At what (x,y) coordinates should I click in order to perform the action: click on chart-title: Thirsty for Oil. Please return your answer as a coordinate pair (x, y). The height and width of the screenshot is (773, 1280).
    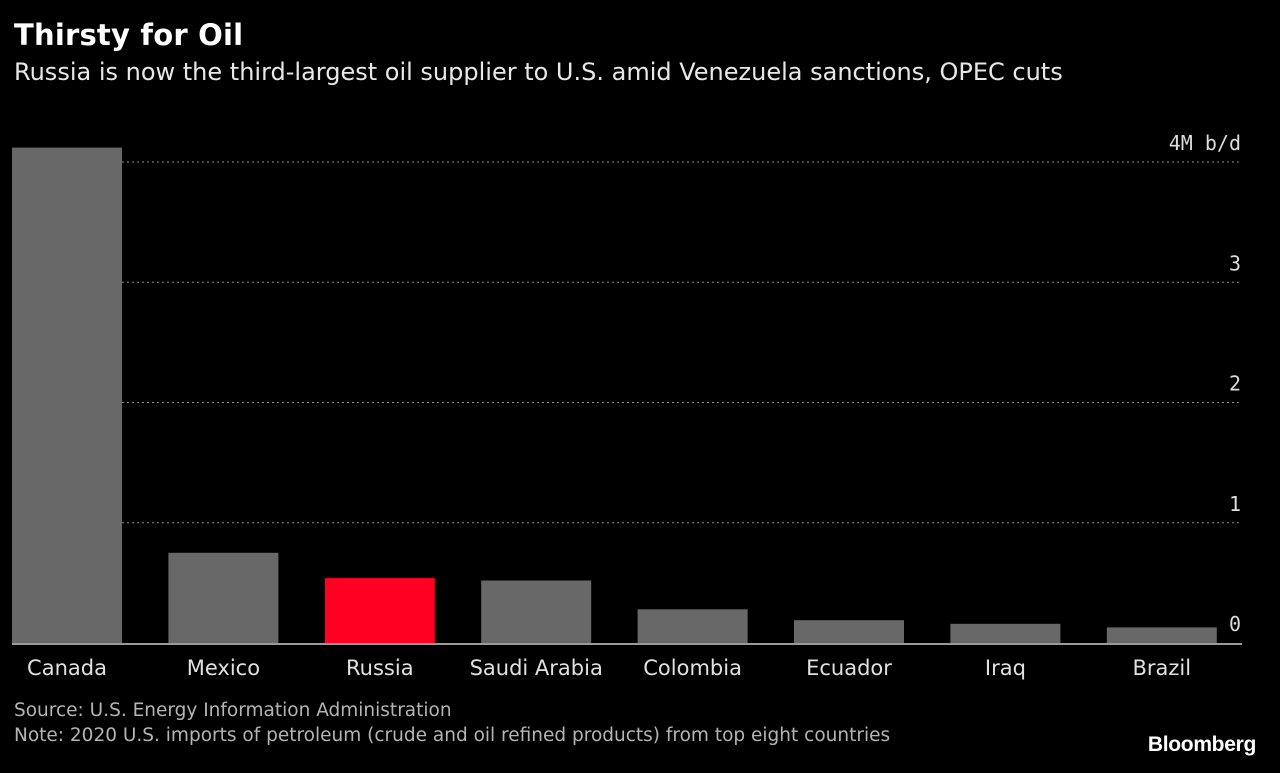
    Looking at the image, I should click on (129, 35).